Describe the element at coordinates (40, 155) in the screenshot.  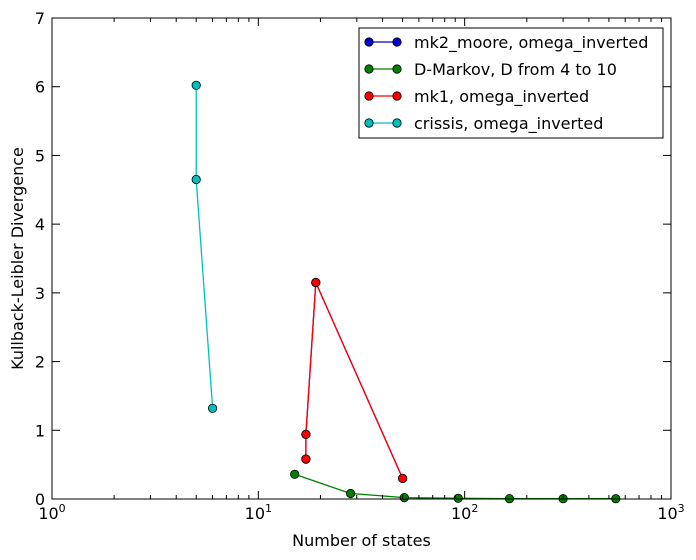
I see `y-tick-label-5: 5` at that location.